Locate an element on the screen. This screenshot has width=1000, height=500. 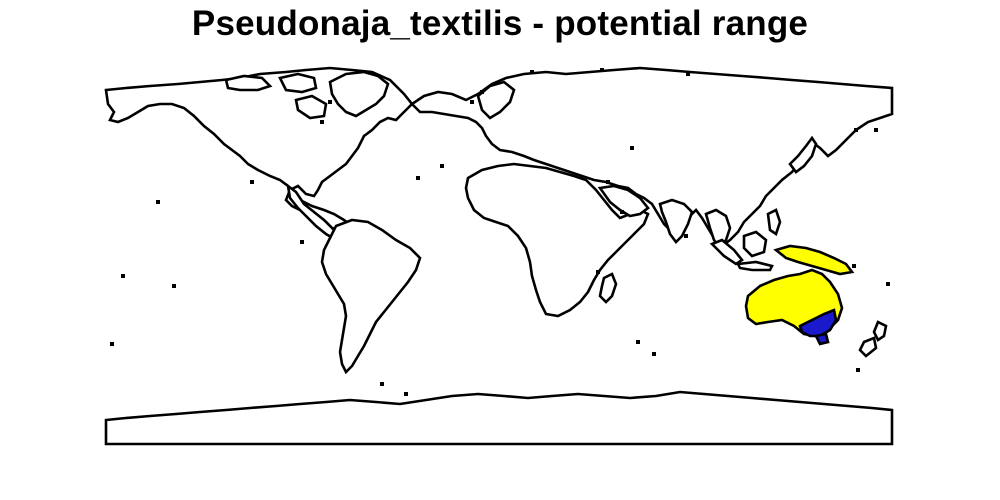
arabian-peninsula is located at coordinates (623, 201).